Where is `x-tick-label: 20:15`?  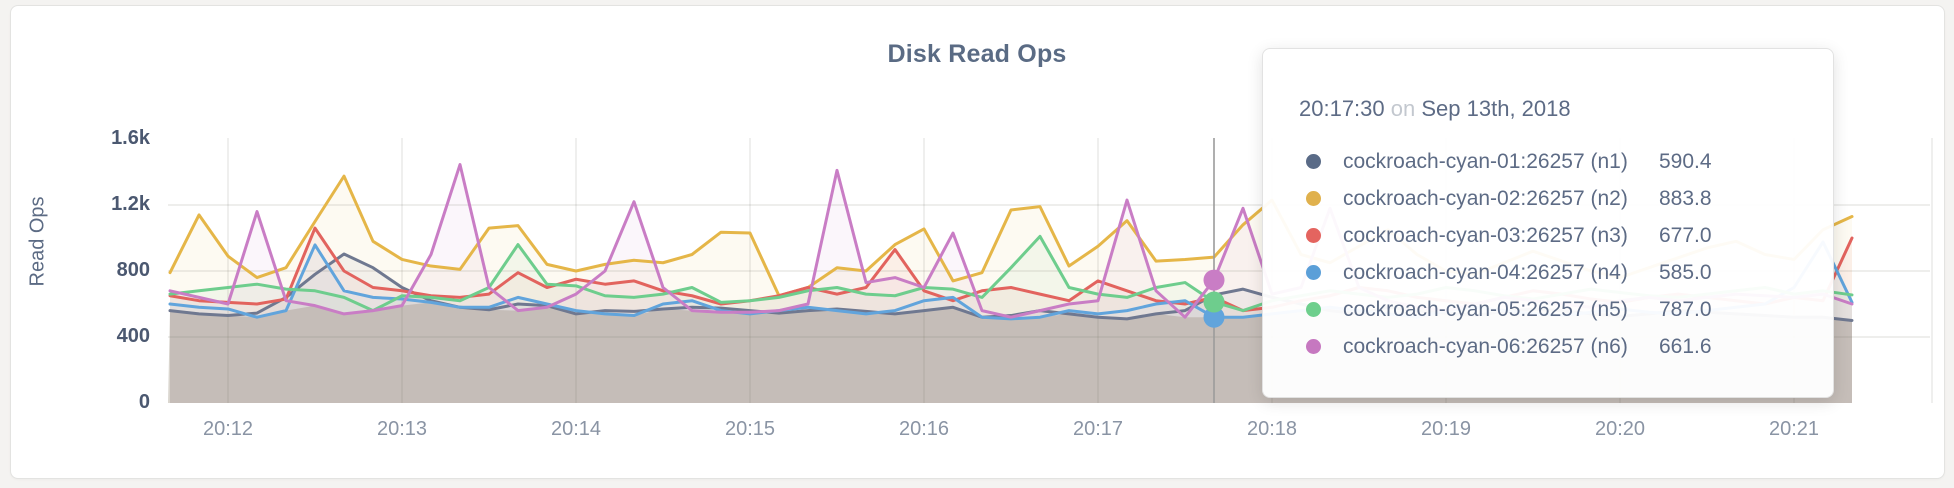 x-tick-label: 20:15 is located at coordinates (750, 429).